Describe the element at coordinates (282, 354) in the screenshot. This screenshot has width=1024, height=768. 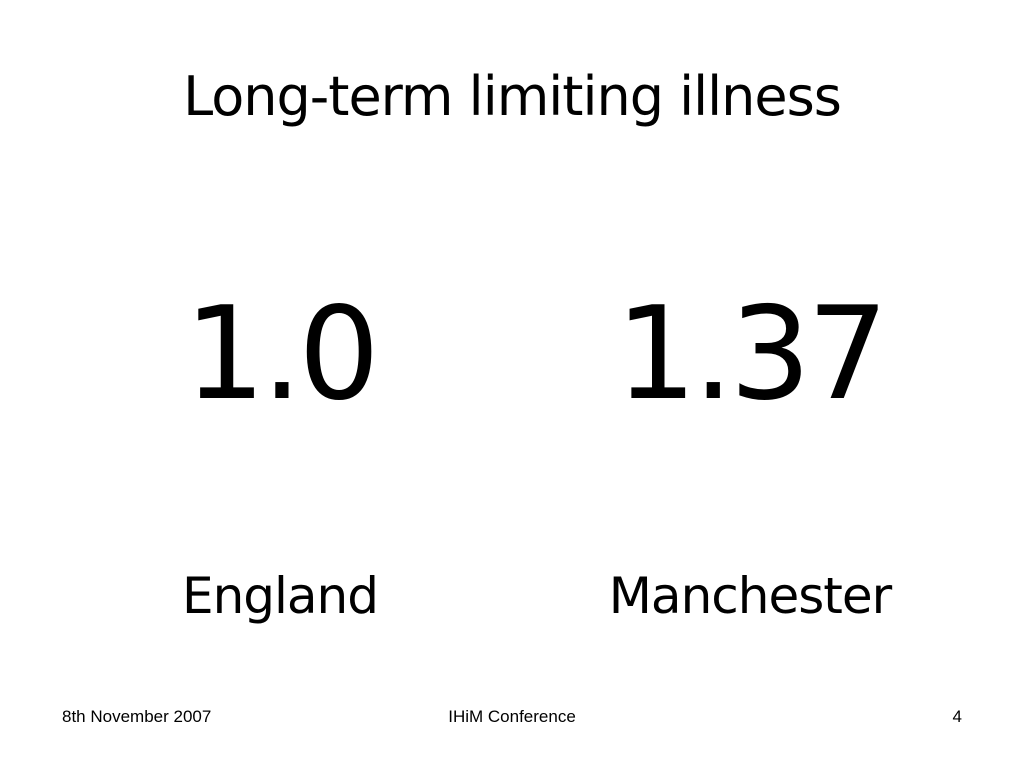
I see `england-value: 1.0` at that location.